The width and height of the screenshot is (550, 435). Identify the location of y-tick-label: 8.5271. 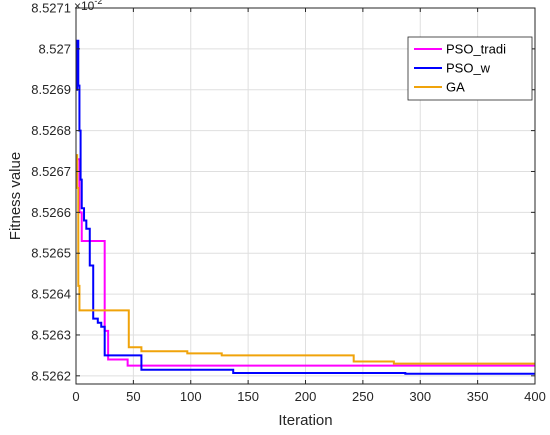
(51, 8).